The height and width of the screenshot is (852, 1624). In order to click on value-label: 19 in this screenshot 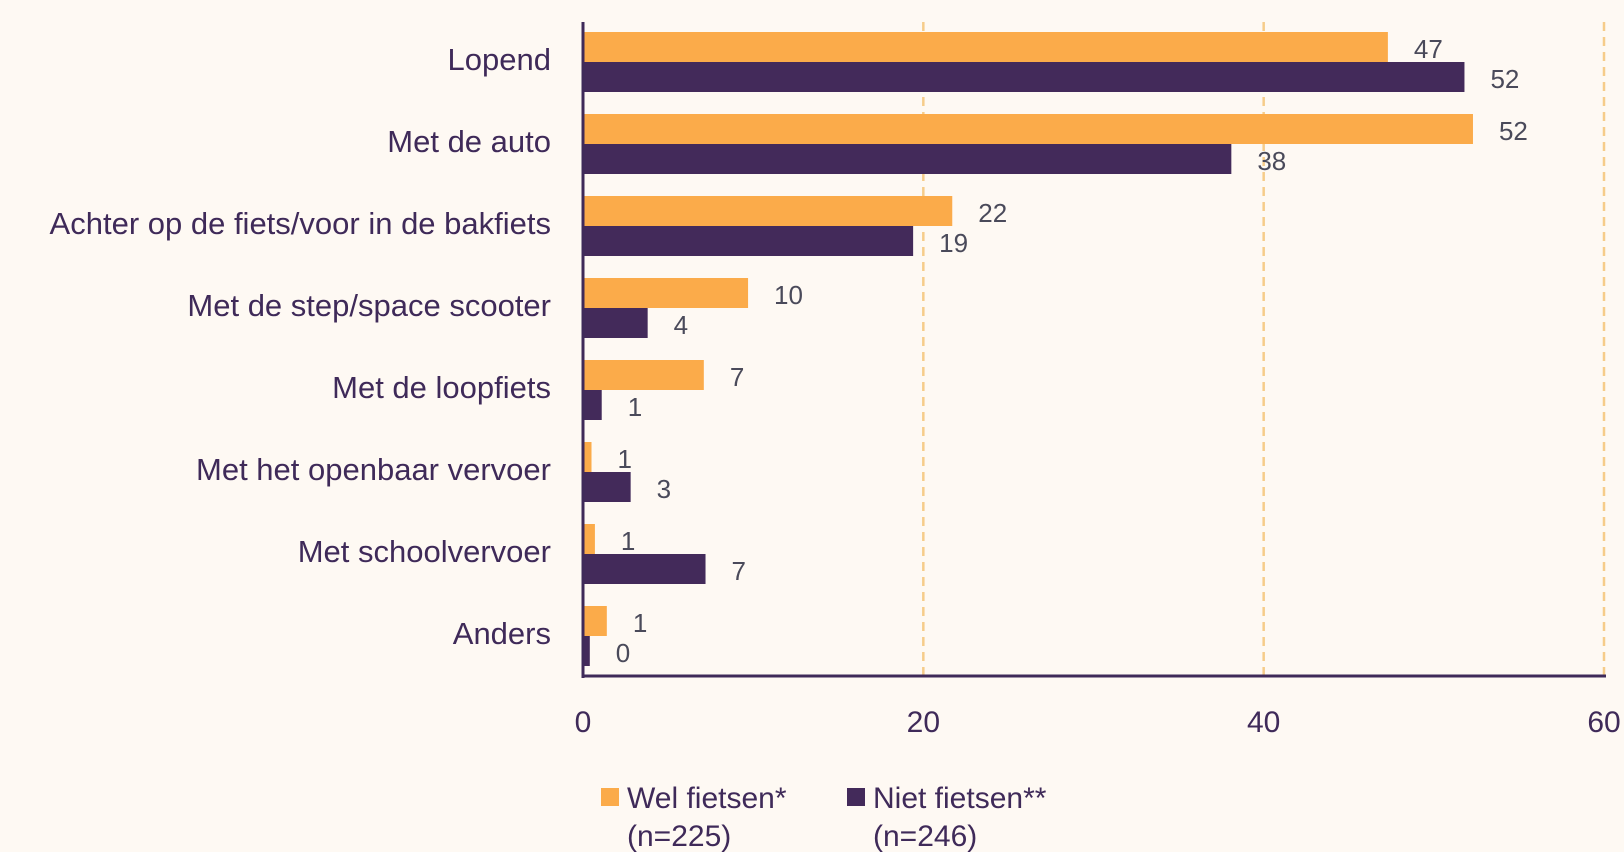, I will do `click(953, 243)`.